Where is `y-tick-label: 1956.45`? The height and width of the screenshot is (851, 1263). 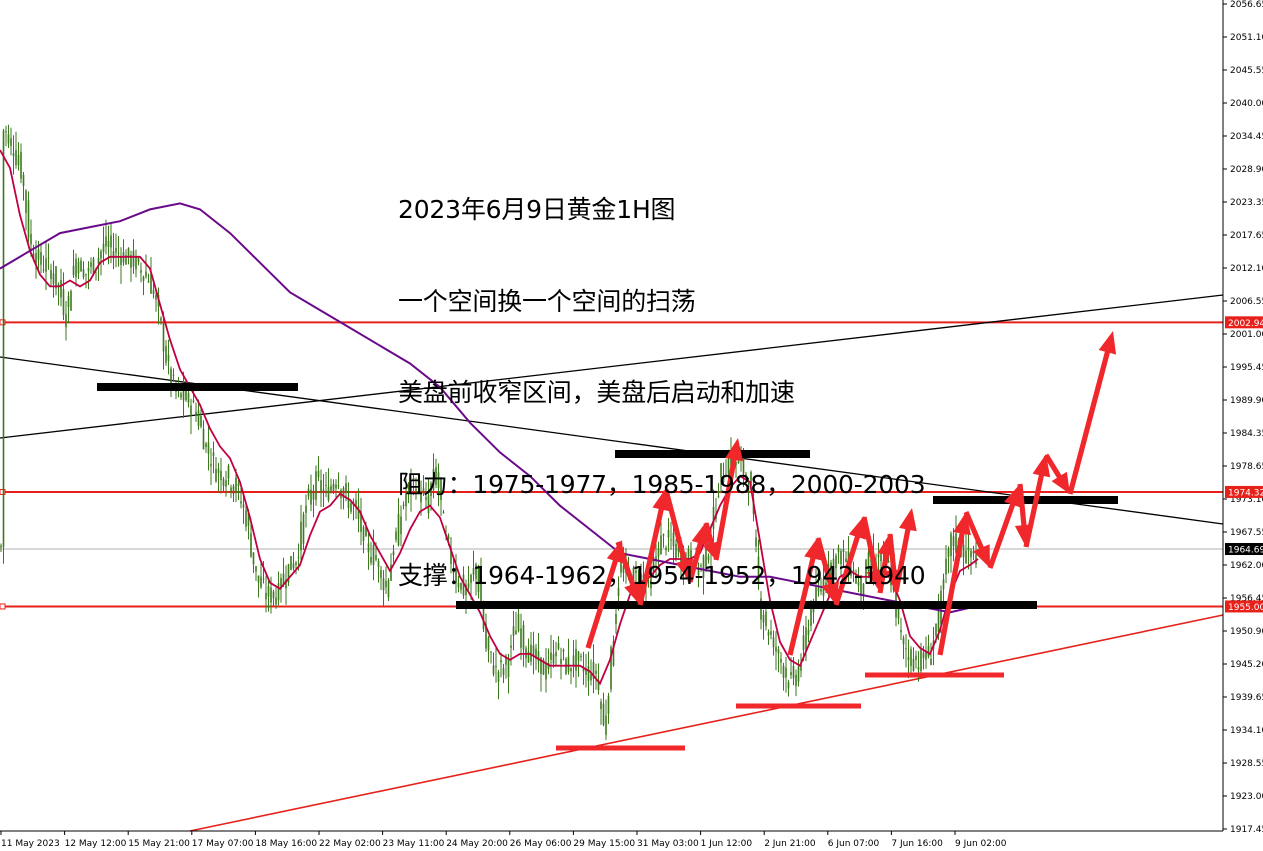 y-tick-label: 1956.45 is located at coordinates (1246, 599).